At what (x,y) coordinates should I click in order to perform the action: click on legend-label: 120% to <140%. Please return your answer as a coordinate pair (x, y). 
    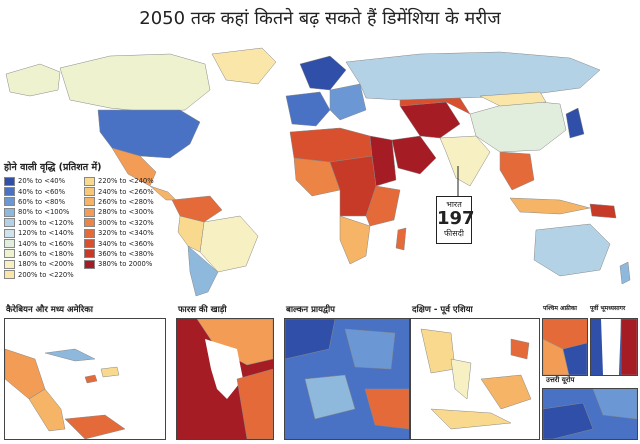
    Looking at the image, I should click on (46, 233).